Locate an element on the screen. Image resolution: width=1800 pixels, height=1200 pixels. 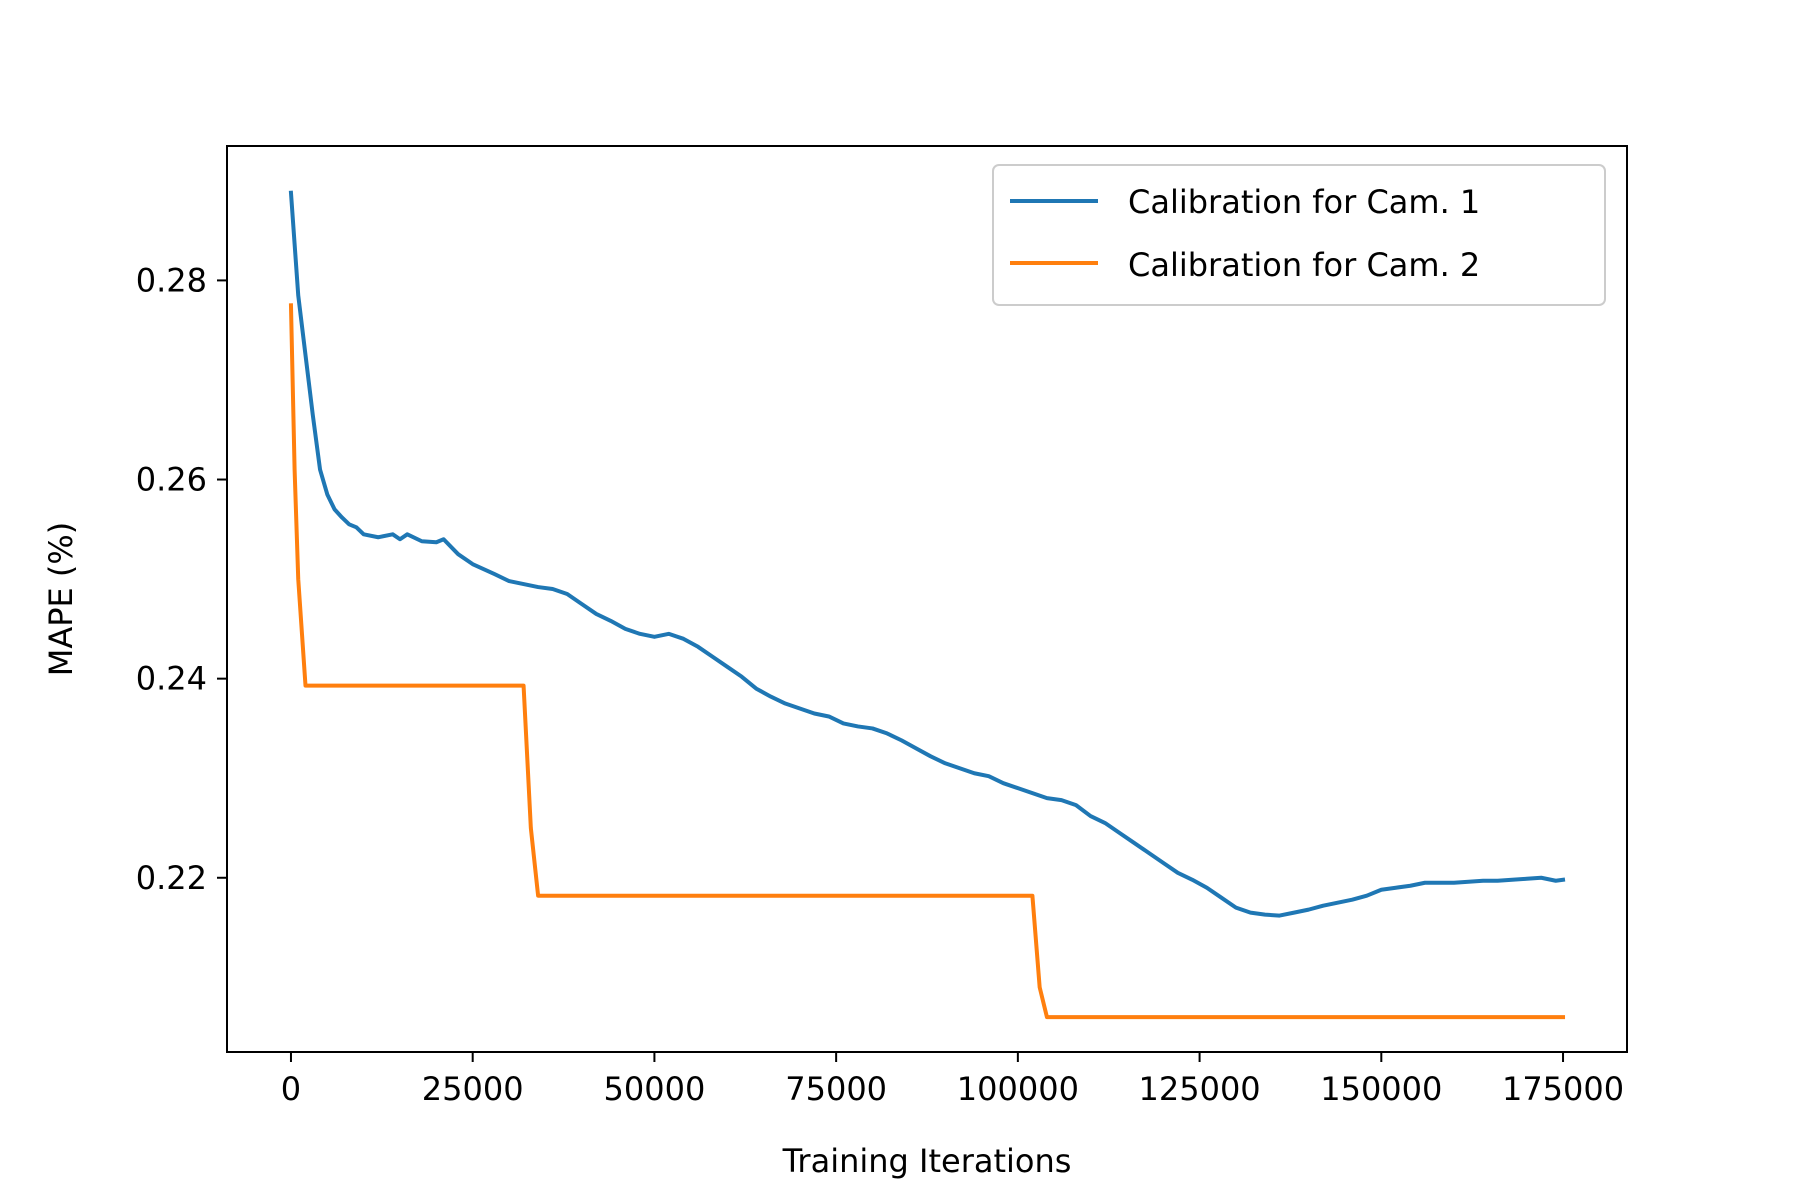
x-tick-label: 100000 is located at coordinates (1018, 1089).